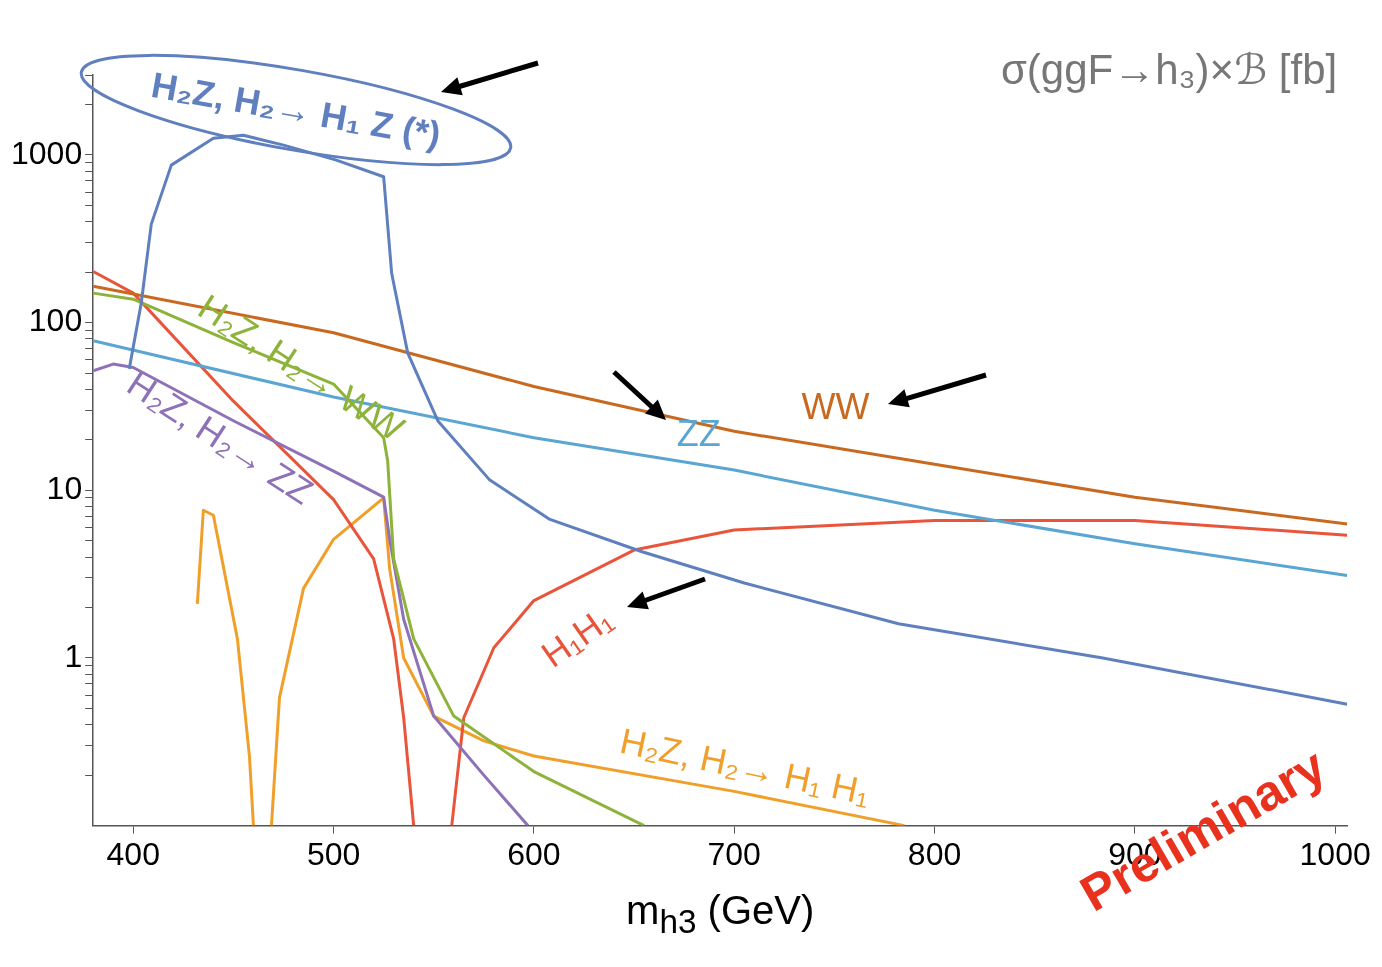 The image size is (1382, 967). What do you see at coordinates (720, 914) in the screenshot?
I see `x-axis-title: m$_{h3}$ (GeV)` at bounding box center [720, 914].